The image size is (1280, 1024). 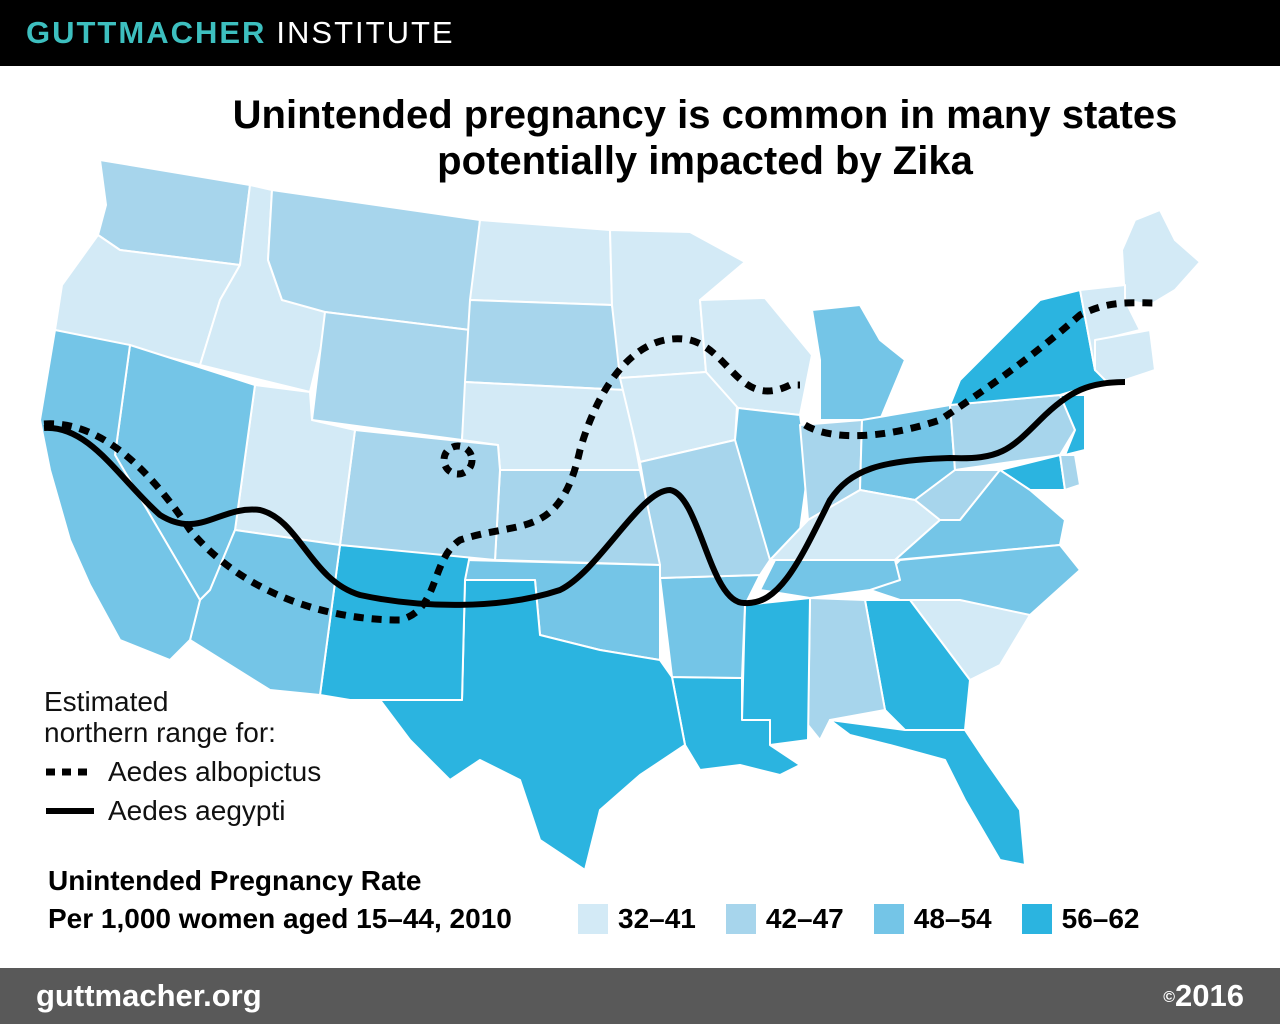 I want to click on aedes-albopictus-pocket, so click(x=458, y=460).